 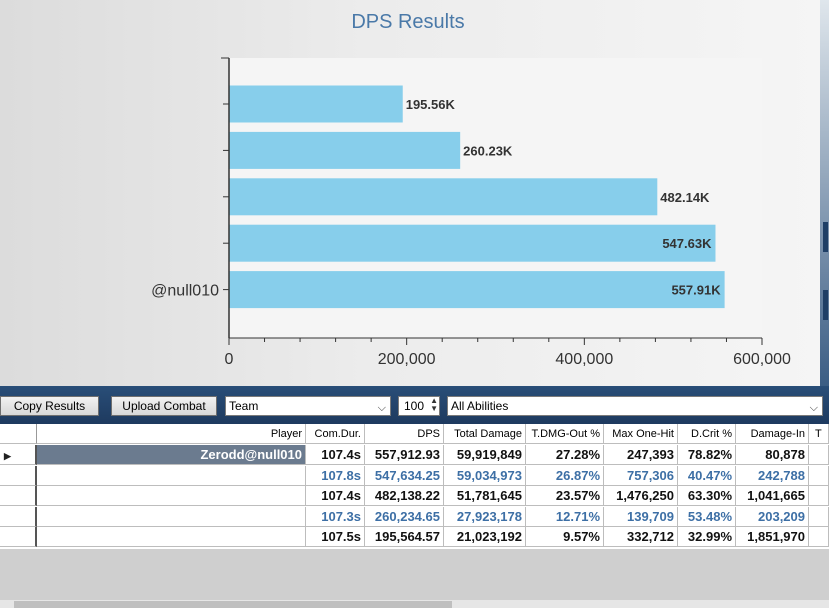 I want to click on table-cell: 1,476,250, so click(x=641, y=496).